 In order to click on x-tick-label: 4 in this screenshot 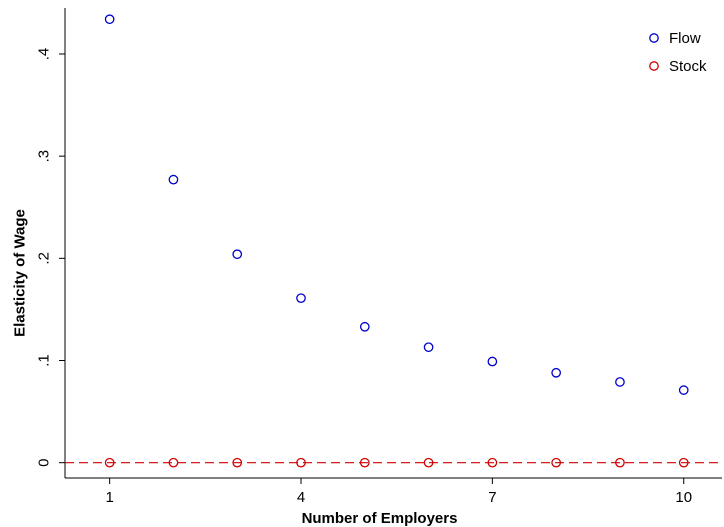, I will do `click(301, 497)`.